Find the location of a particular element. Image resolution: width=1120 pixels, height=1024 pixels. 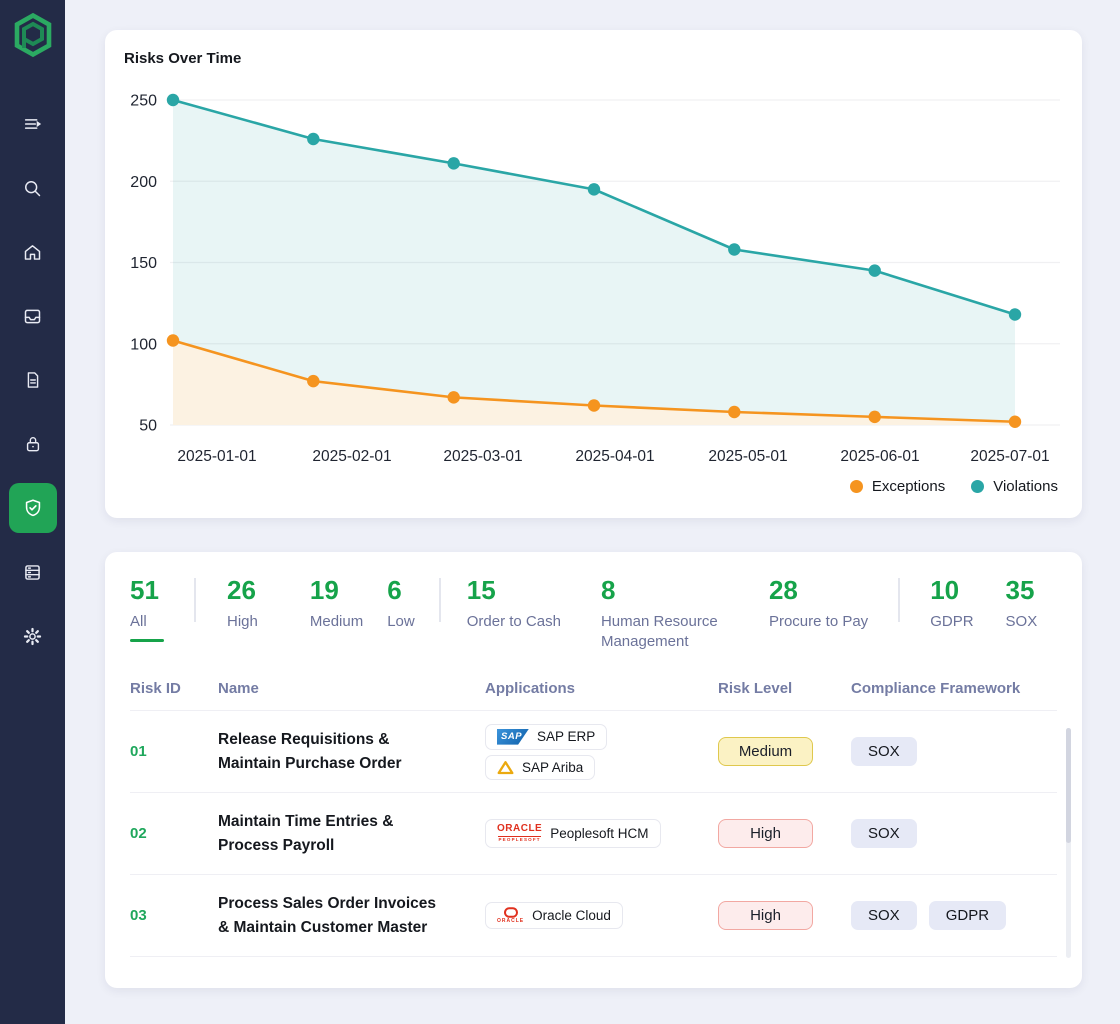

stat-filter-low: 6 Low is located at coordinates (401, 604).